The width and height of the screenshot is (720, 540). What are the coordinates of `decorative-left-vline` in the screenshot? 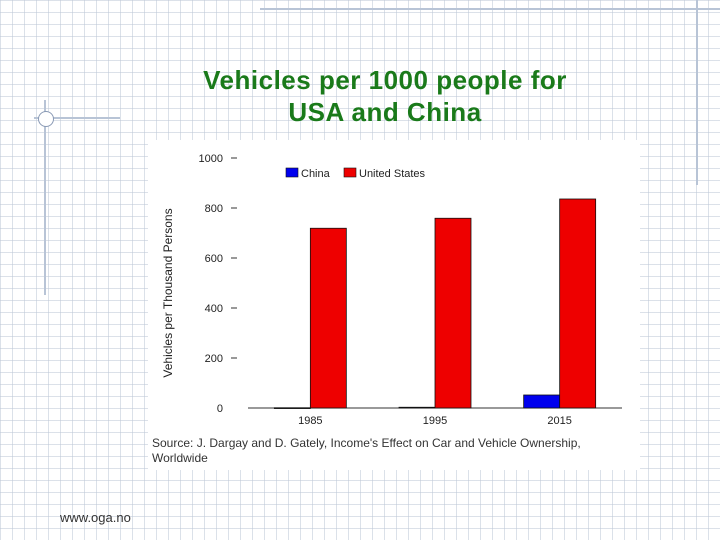 It's located at (45, 197).